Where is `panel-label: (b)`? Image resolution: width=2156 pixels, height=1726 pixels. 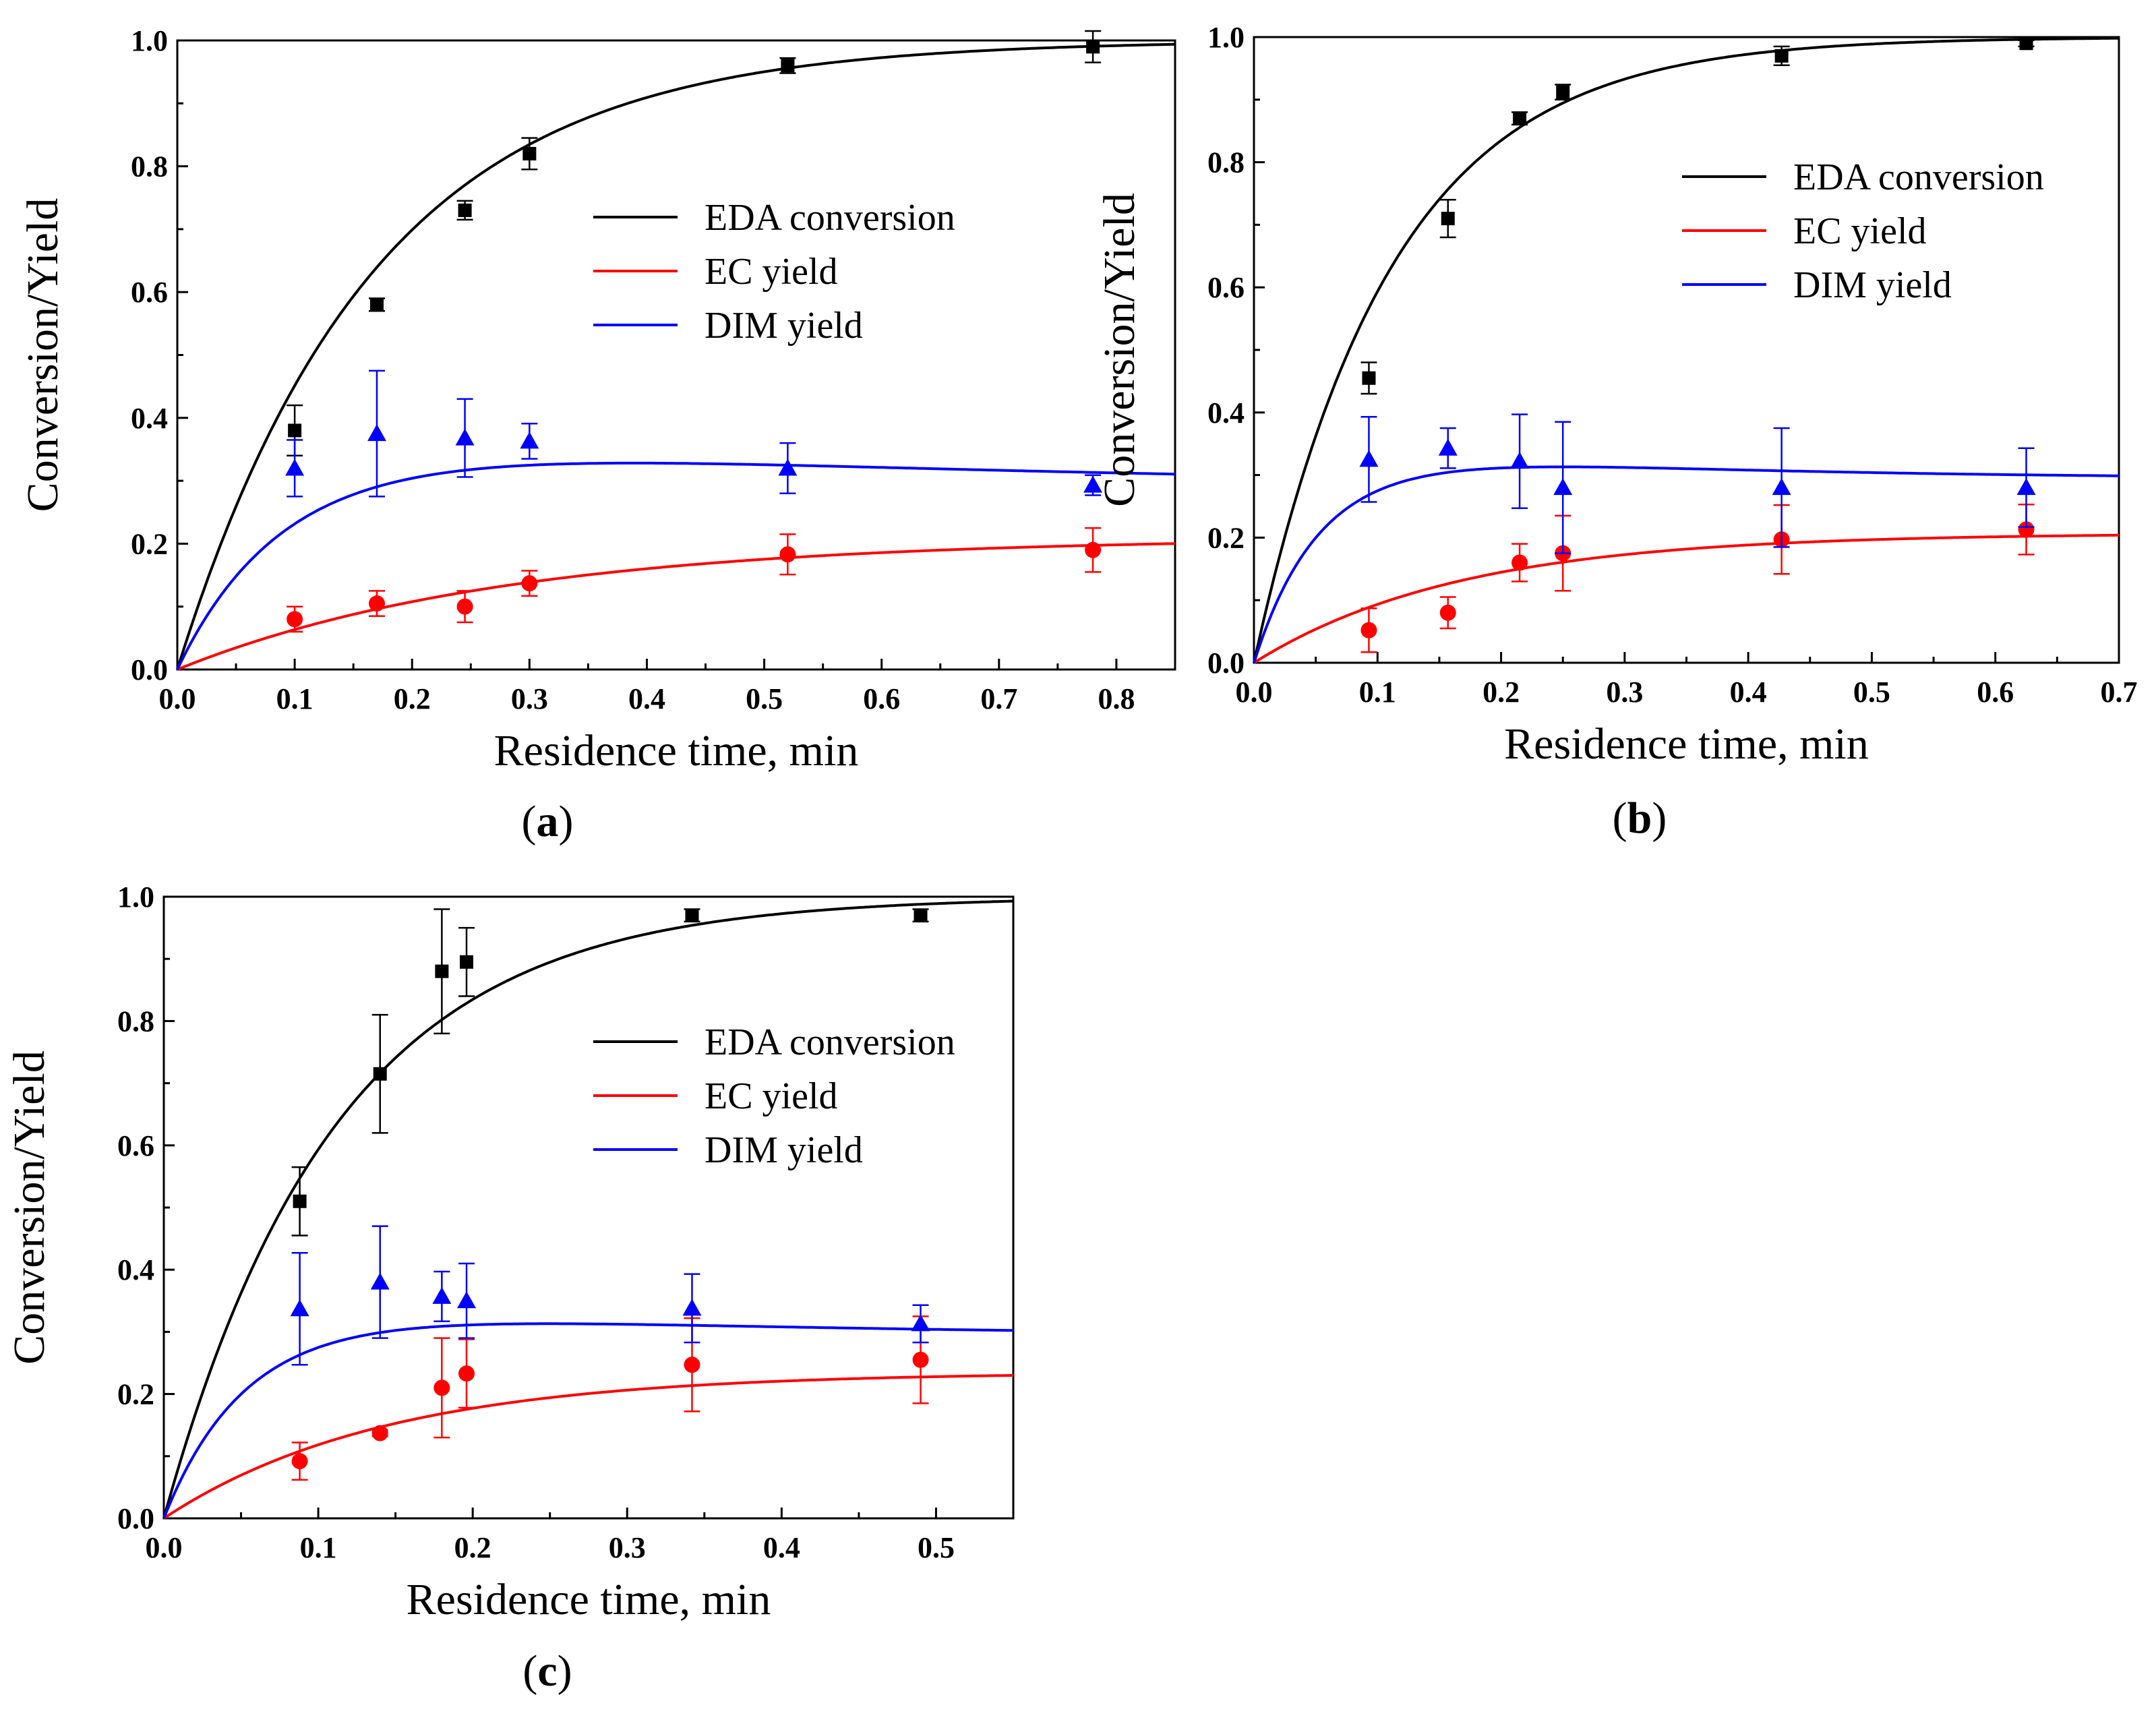
panel-label: (b) is located at coordinates (1640, 818).